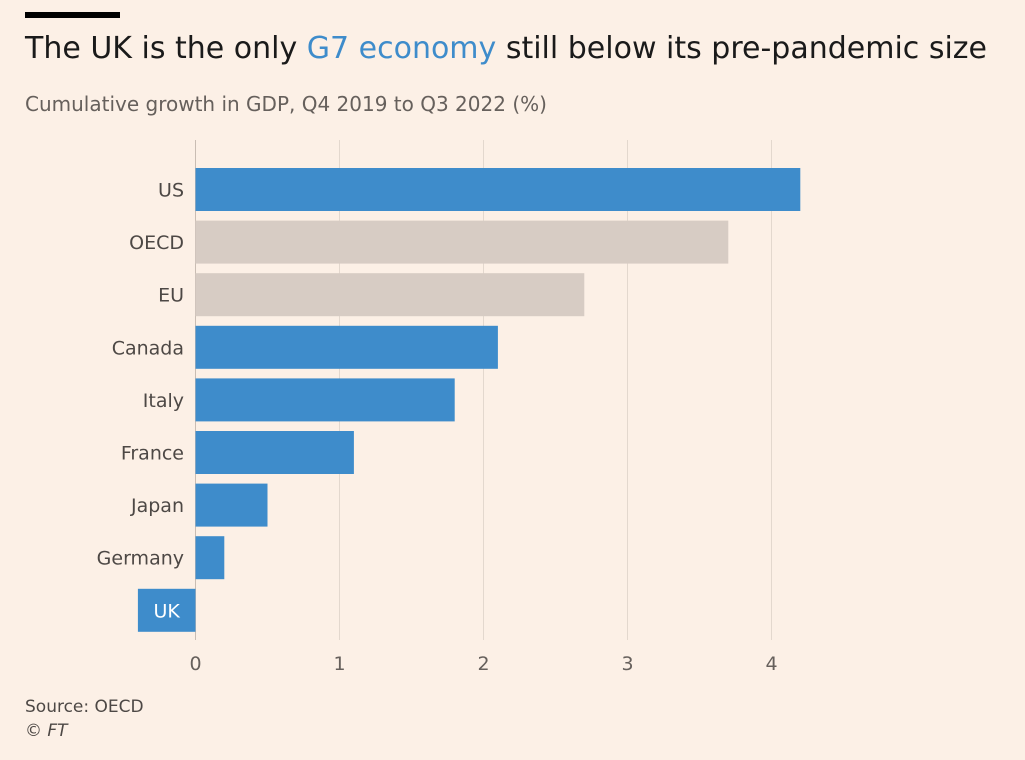  I want to click on title-pre: The UK is the only, so click(166, 48).